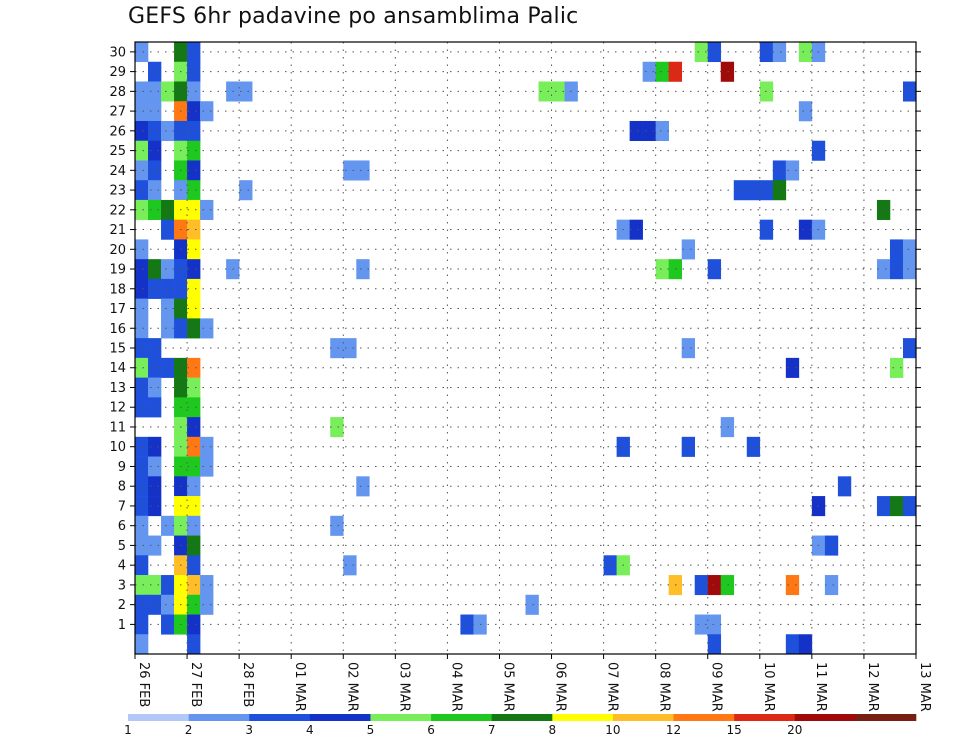 Image resolution: width=960 pixels, height=742 pixels. I want to click on x-tick-label: 12 MAR, so click(872, 687).